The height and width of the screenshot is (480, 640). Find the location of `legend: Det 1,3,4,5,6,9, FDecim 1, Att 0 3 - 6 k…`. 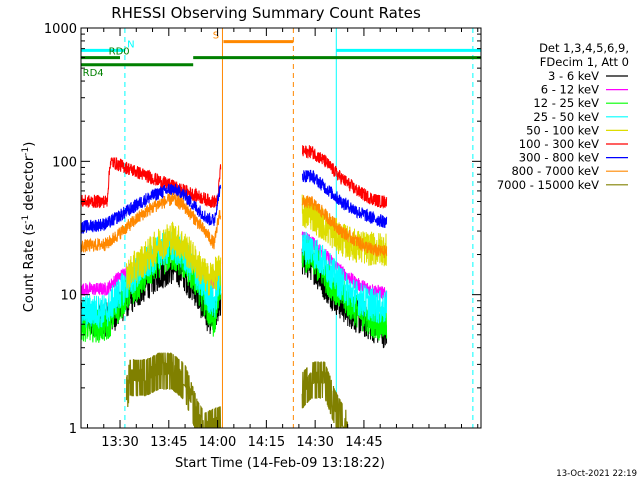

legend: Det 1,3,4,5,6,9, FDecim 1, Att 0 3 - 6 k… is located at coordinates (563, 116).